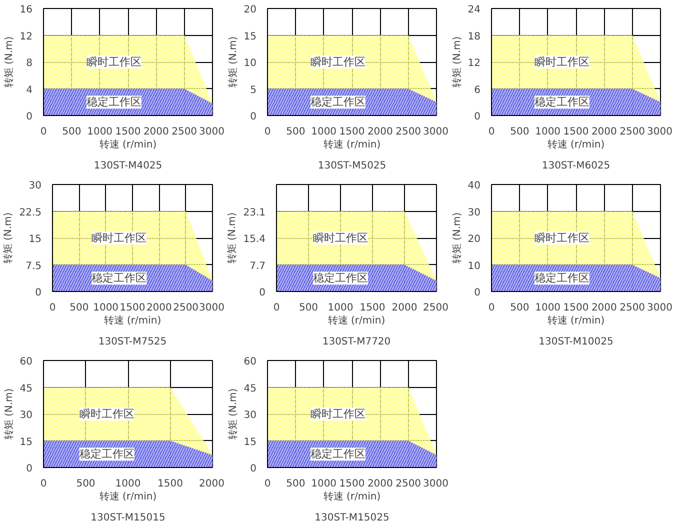  What do you see at coordinates (576, 342) in the screenshot?
I see `text: 130ST-M10025` at bounding box center [576, 342].